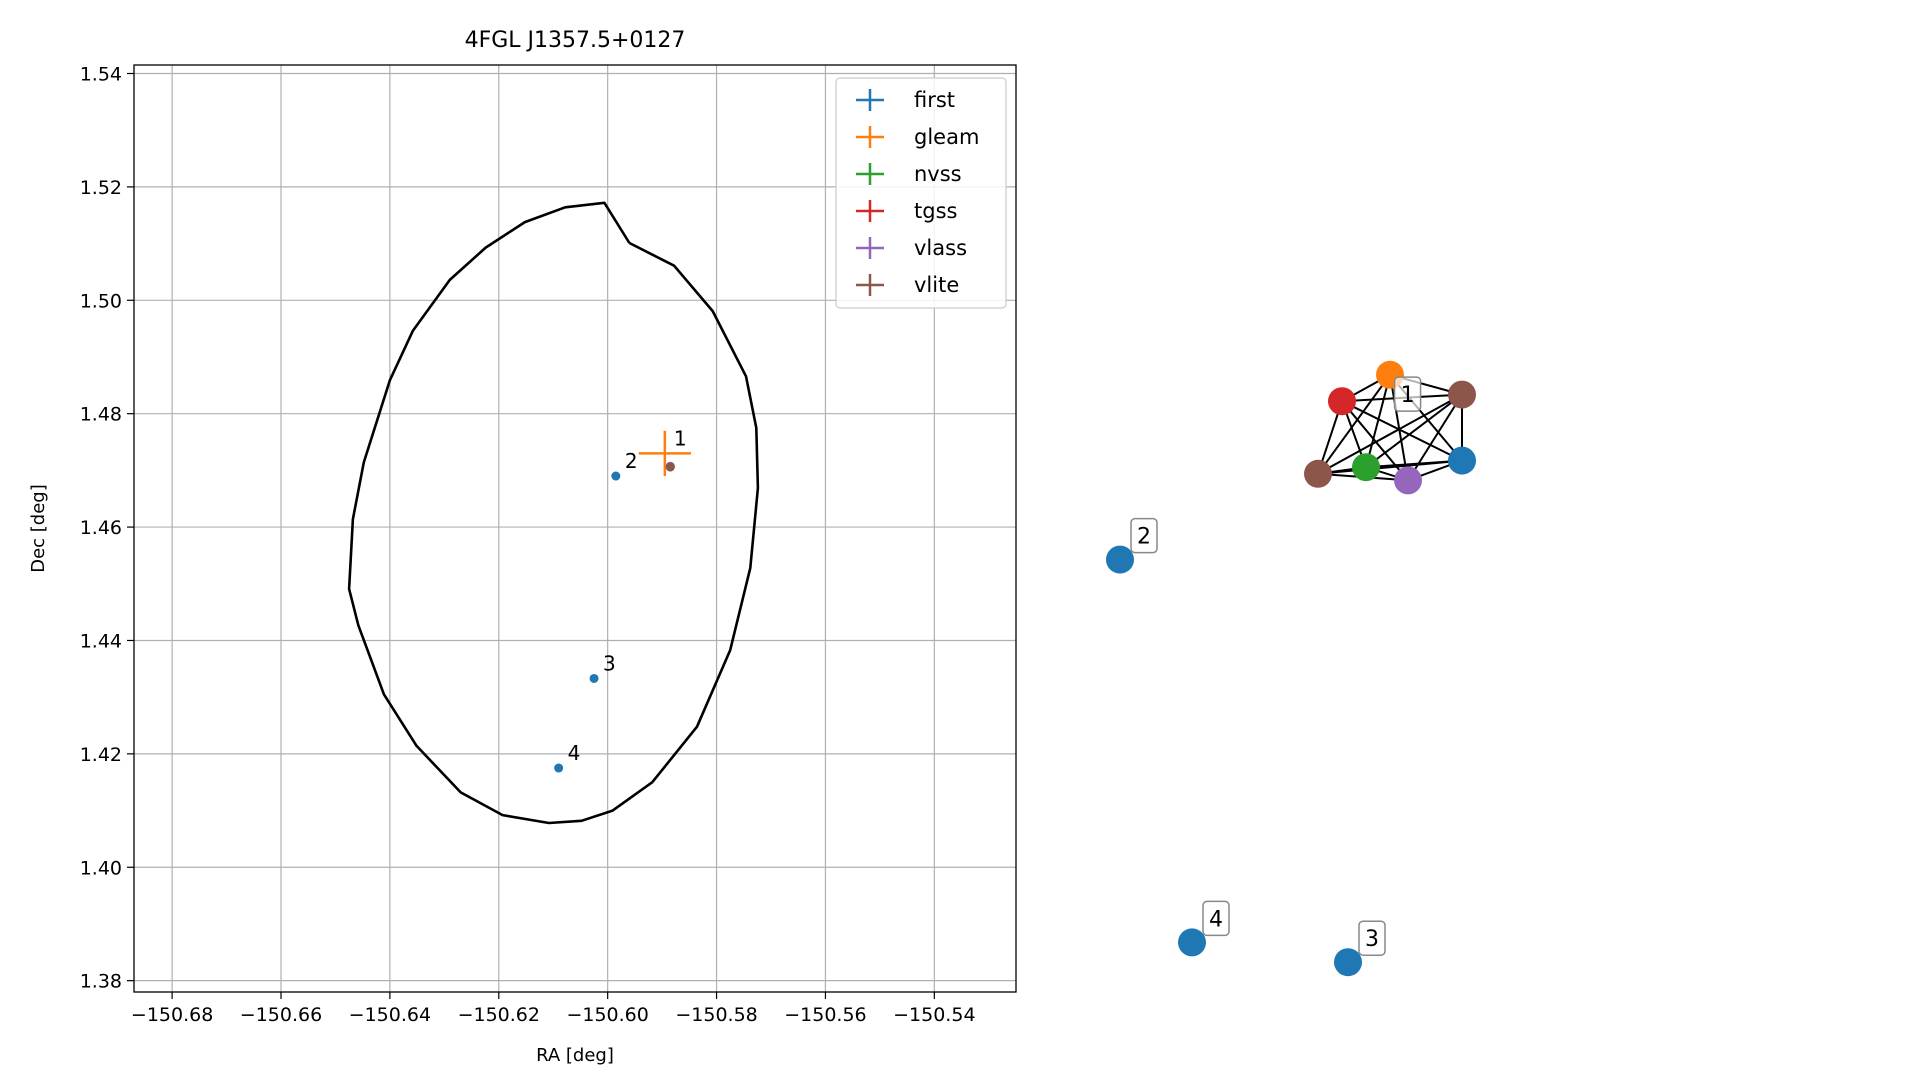 The image size is (1919, 1080). Describe the element at coordinates (622, 599) in the screenshot. I see `points-layer: 2 3 4 1` at that location.